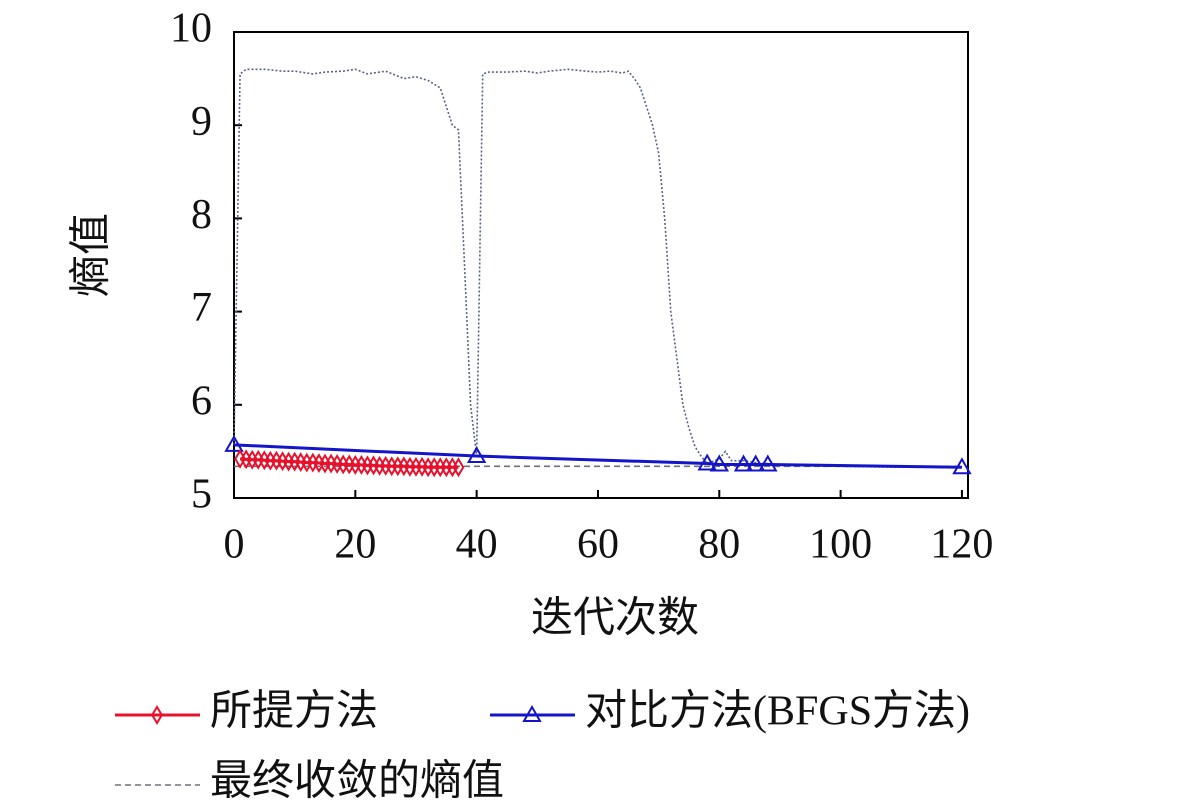 The image size is (1181, 812). What do you see at coordinates (191, 29) in the screenshot?
I see `y-tick-label: 10` at bounding box center [191, 29].